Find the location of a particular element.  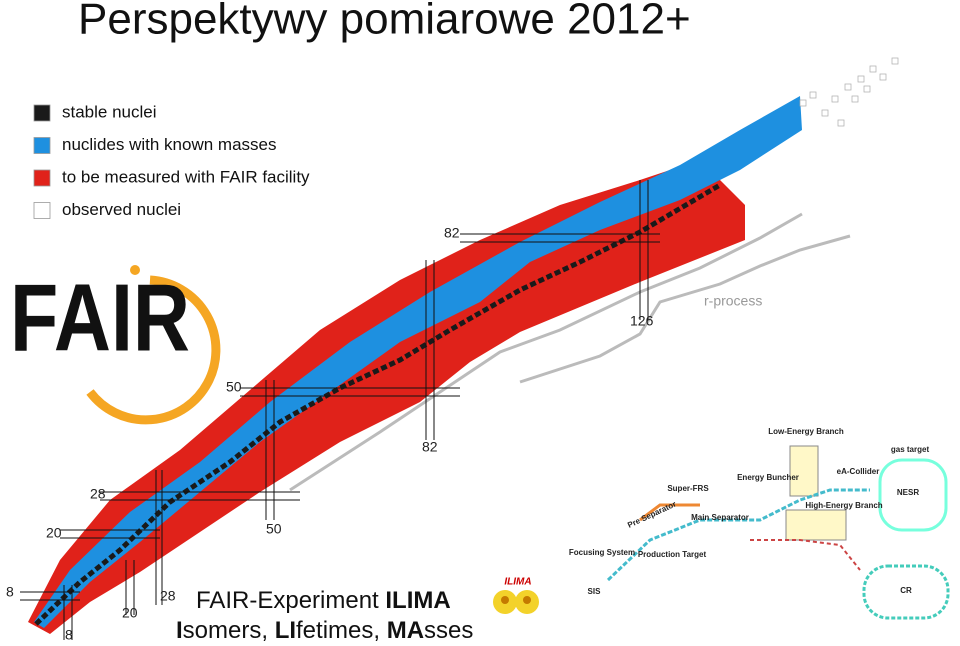

slide-title: Perspektywy pomiarowe 2012+ is located at coordinates (384, 22).